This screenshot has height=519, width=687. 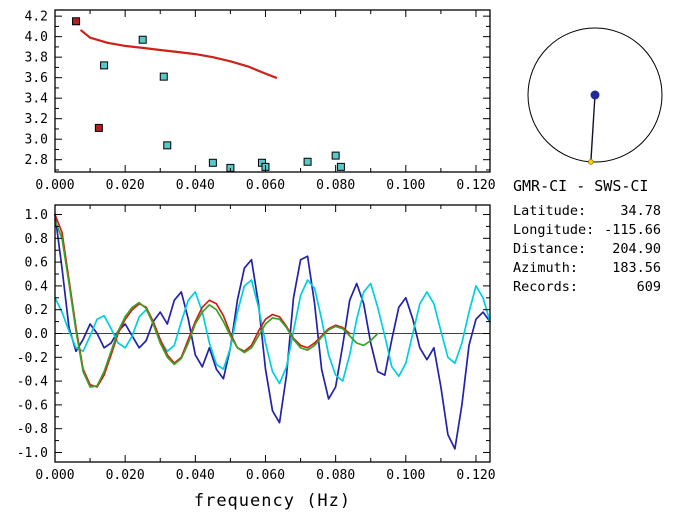 I want to click on trace-red, so click(x=202, y=300).